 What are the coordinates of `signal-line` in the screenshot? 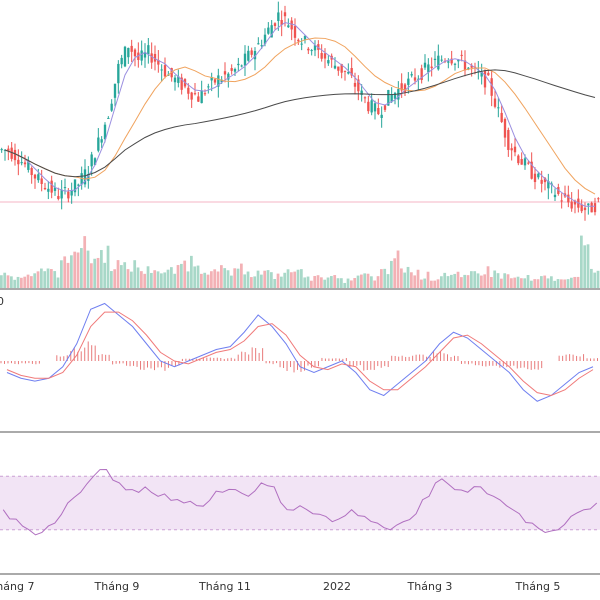 It's located at (300, 354).